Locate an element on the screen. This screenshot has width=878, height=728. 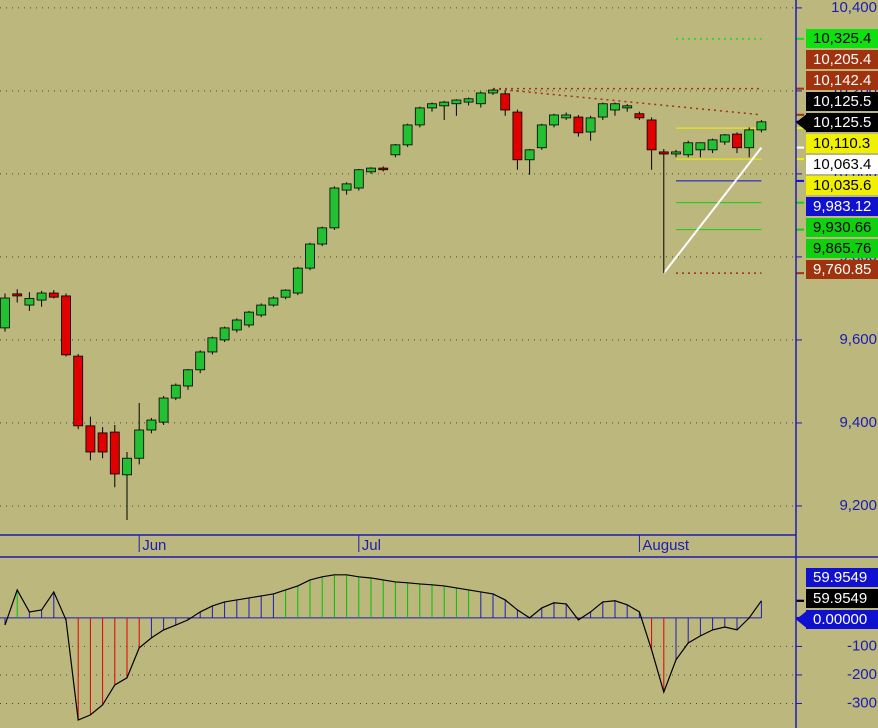
x-tick-label: Jul is located at coordinates (371, 545).